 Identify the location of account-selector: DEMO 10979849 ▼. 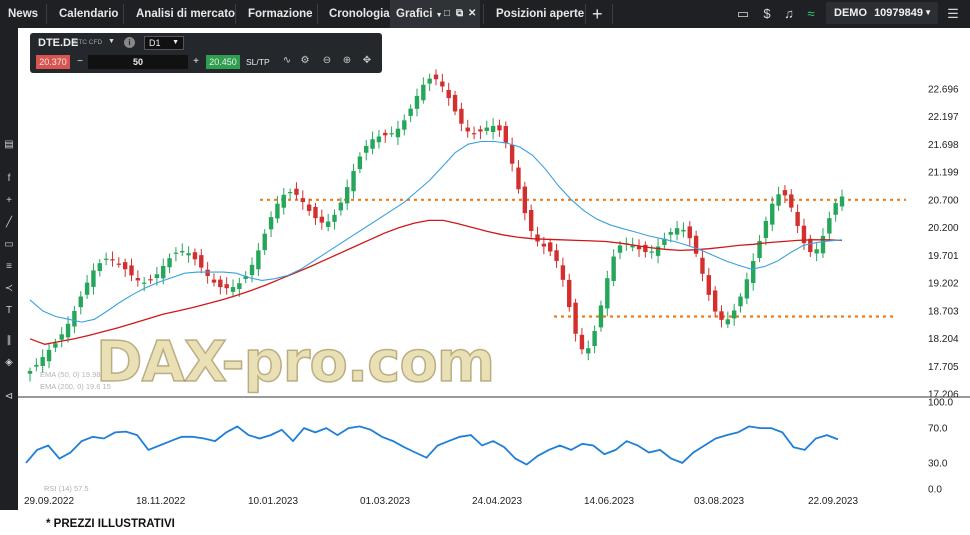
(882, 13).